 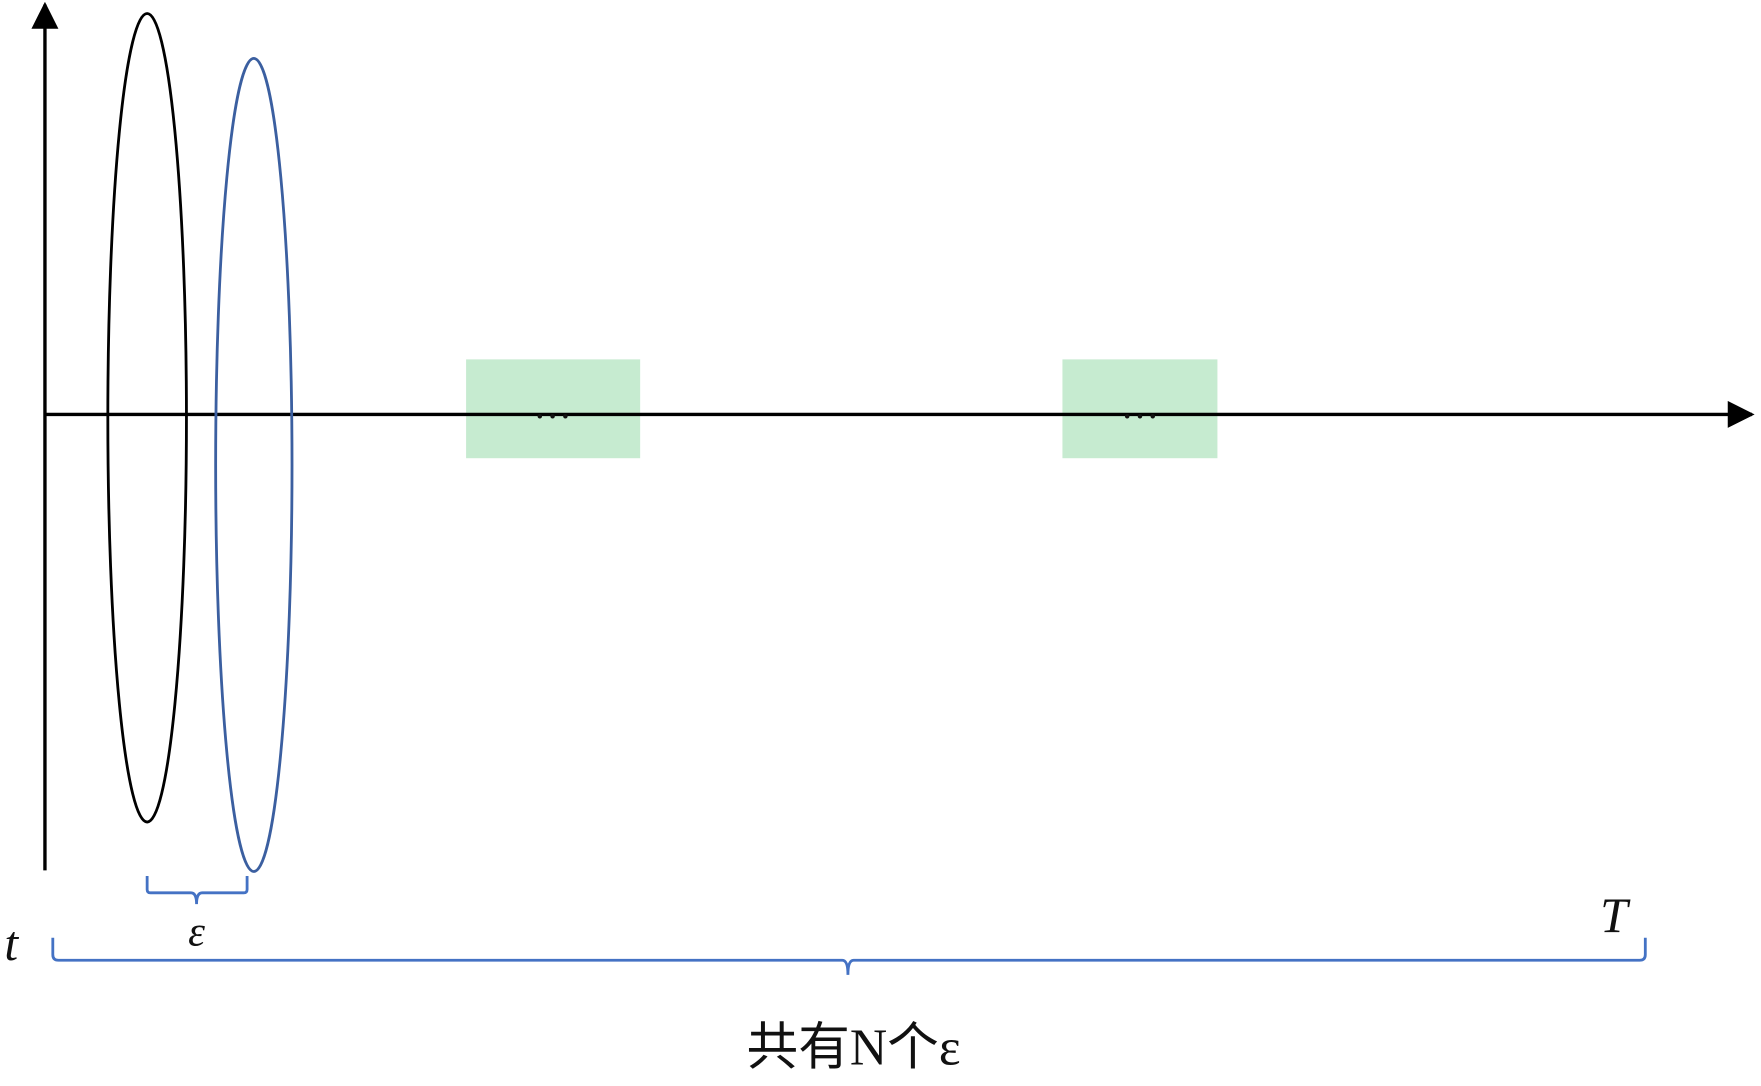 What do you see at coordinates (197, 890) in the screenshot?
I see `interval-brace` at bounding box center [197, 890].